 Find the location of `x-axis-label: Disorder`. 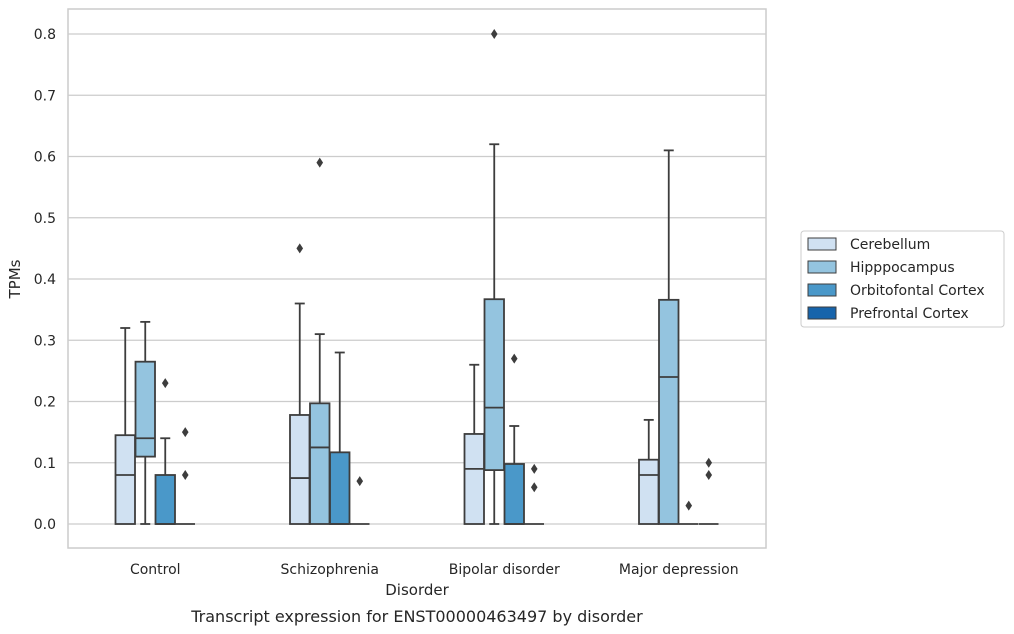

x-axis-label: Disorder is located at coordinates (417, 590).